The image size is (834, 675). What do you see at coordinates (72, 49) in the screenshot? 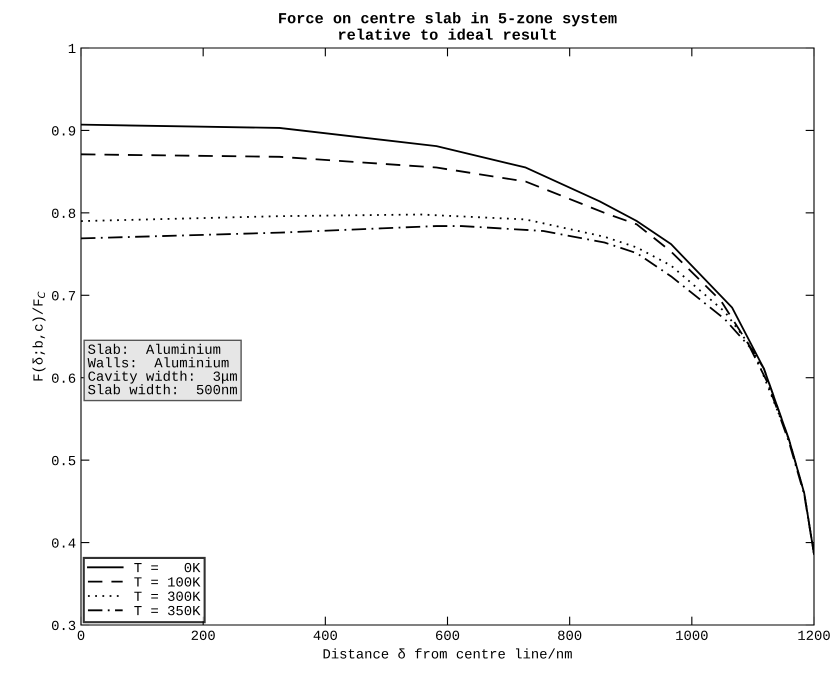
I see `y-tick-label: 1` at bounding box center [72, 49].